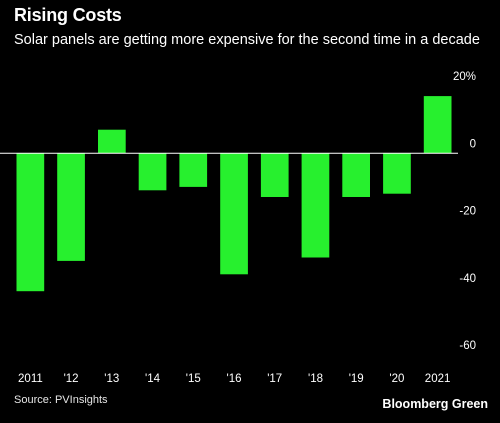 The width and height of the screenshot is (500, 423). I want to click on x-axis-ticks: 2011 '12 '13 '14 '15 '16 '17 '18 '19 '20 2021, so click(234, 379).